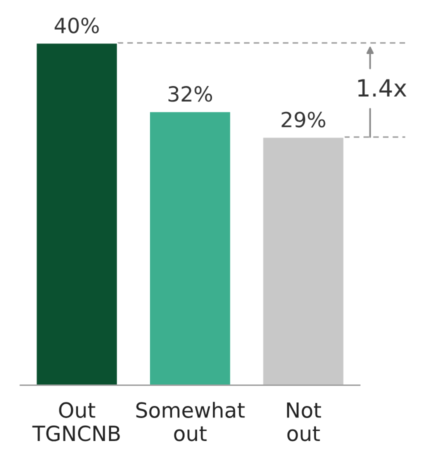 The height and width of the screenshot is (472, 430). What do you see at coordinates (382, 88) in the screenshot?
I see `annotation: 1.4x` at bounding box center [382, 88].